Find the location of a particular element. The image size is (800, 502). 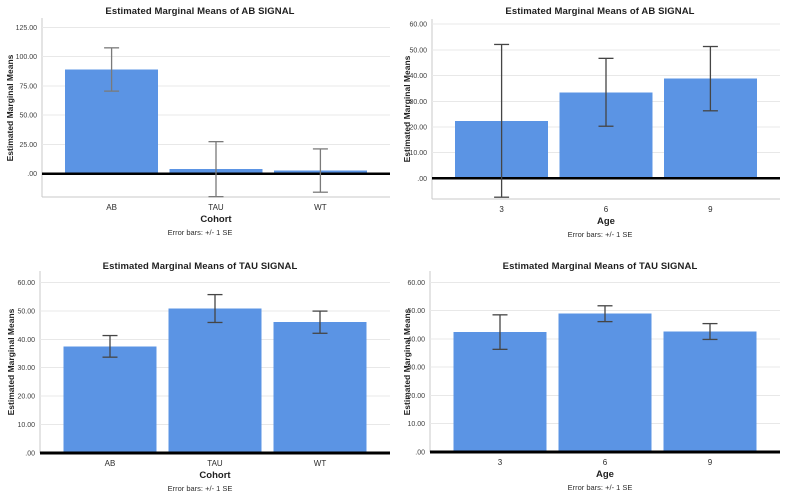

y-tick-label: 125.00 is located at coordinates (27, 28).